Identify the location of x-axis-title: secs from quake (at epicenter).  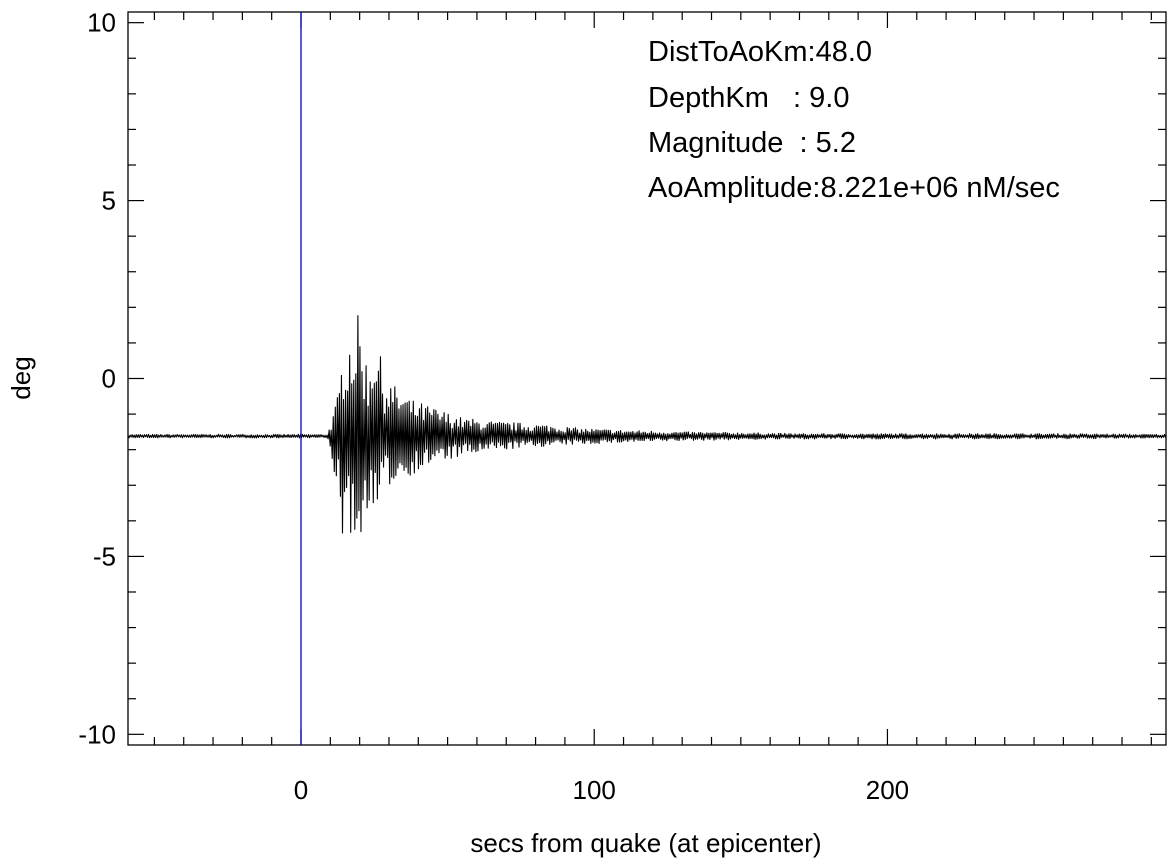
(645, 843).